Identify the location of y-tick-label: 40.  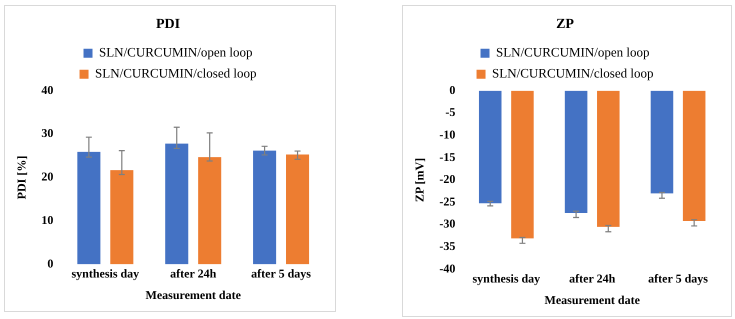
(47, 89).